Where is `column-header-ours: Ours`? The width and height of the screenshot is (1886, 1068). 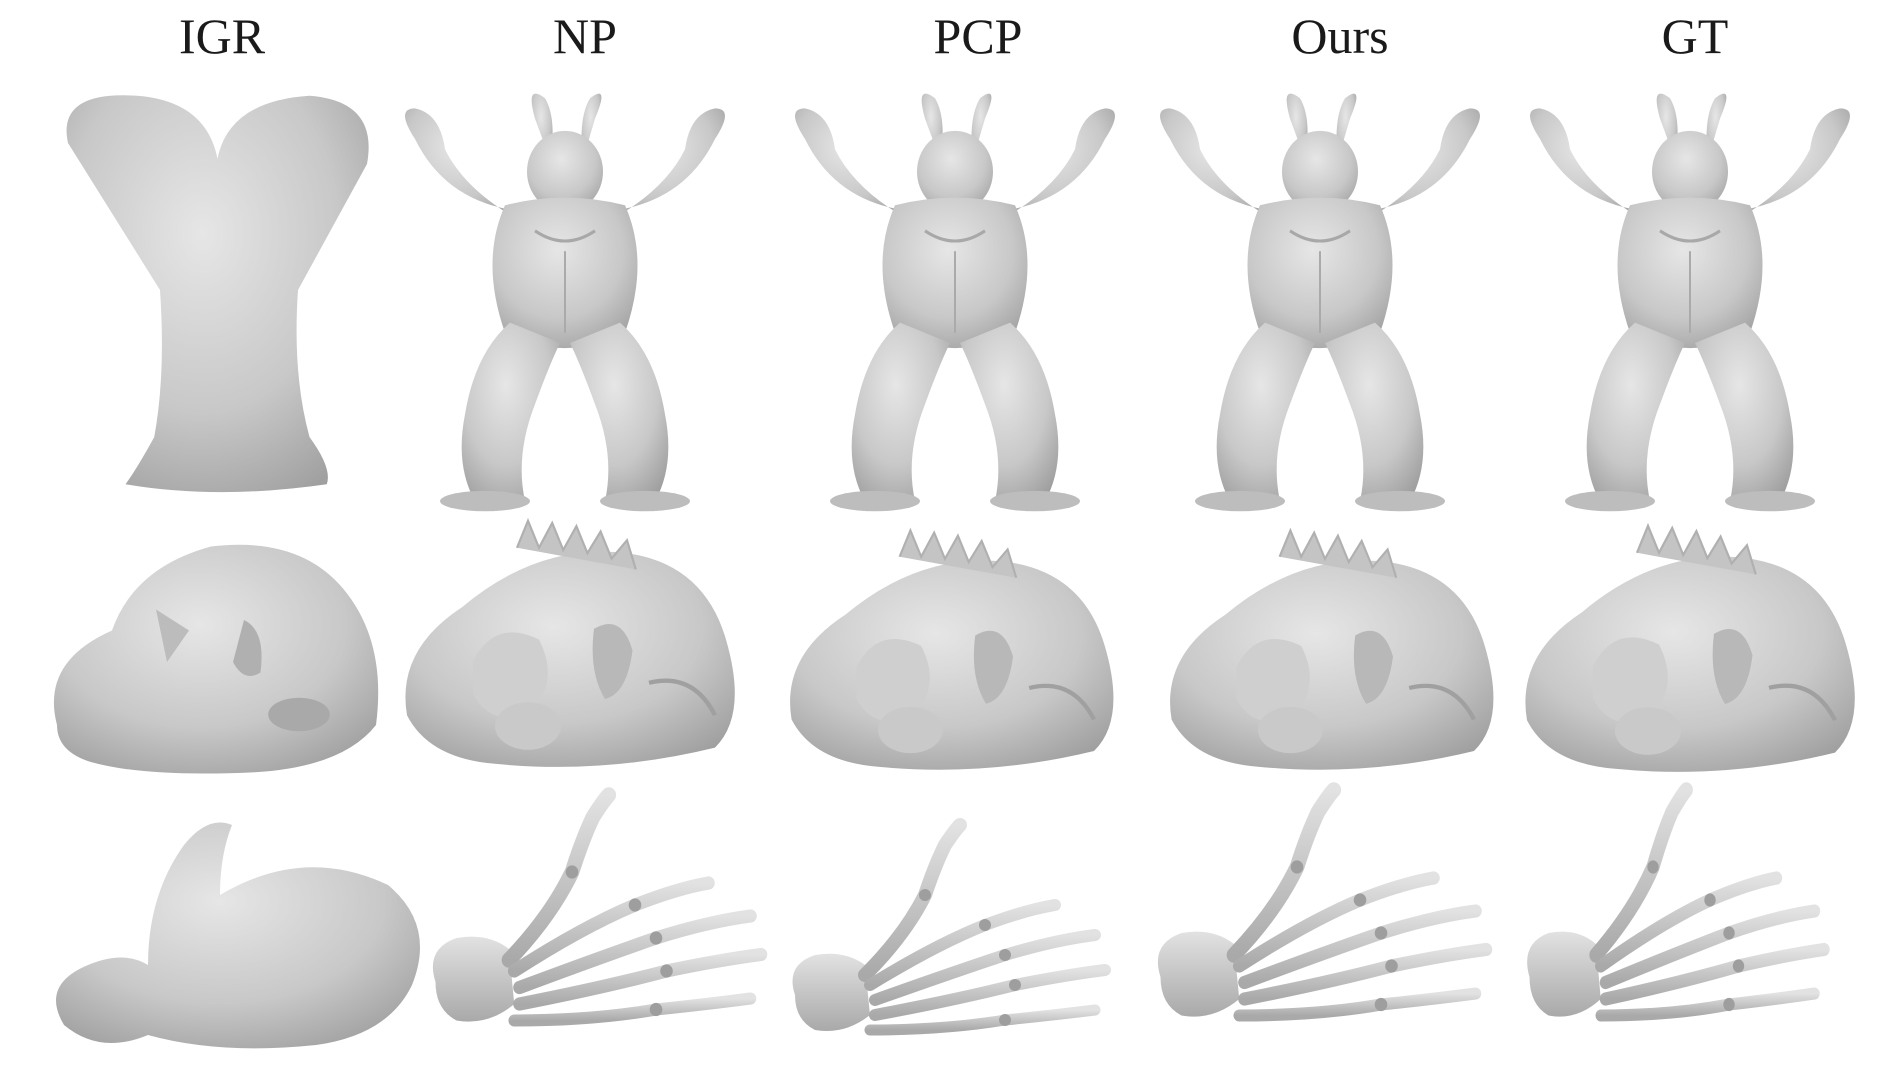
column-header-ours: Ours is located at coordinates (1340, 36).